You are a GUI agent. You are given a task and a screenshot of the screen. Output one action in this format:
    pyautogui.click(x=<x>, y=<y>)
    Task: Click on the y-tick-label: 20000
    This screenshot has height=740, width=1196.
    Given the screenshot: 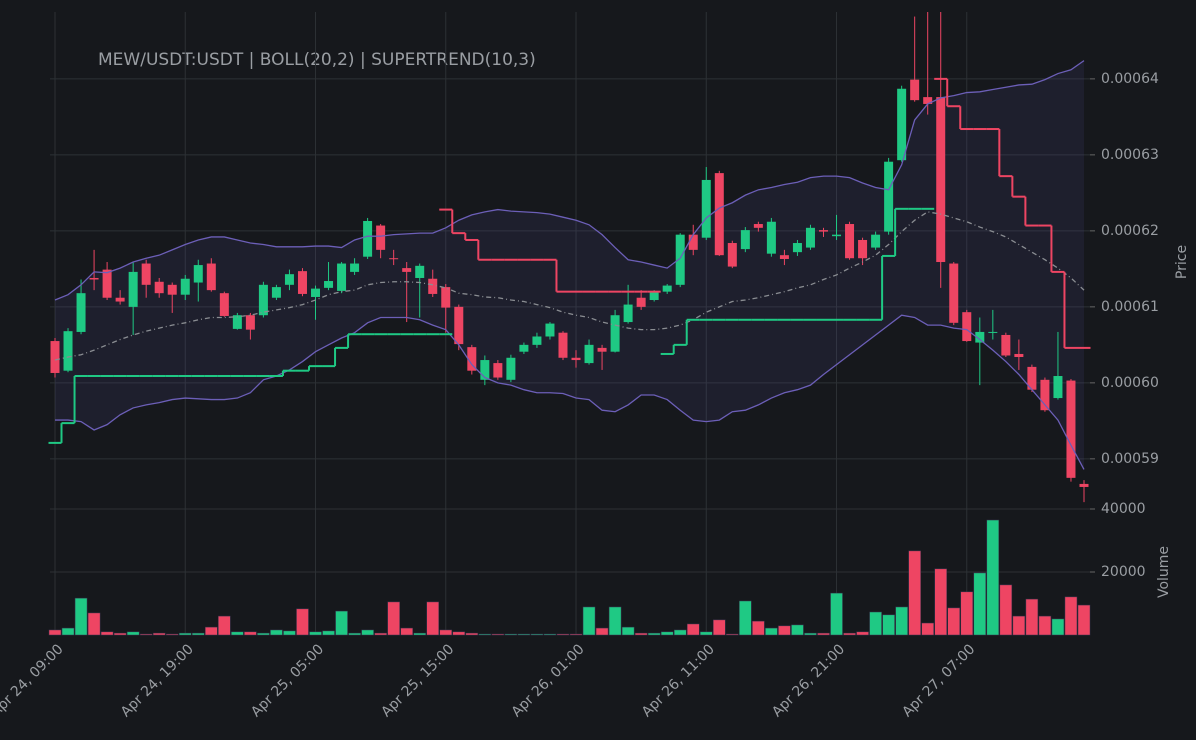 What is the action you would take?
    pyautogui.click(x=1123, y=572)
    